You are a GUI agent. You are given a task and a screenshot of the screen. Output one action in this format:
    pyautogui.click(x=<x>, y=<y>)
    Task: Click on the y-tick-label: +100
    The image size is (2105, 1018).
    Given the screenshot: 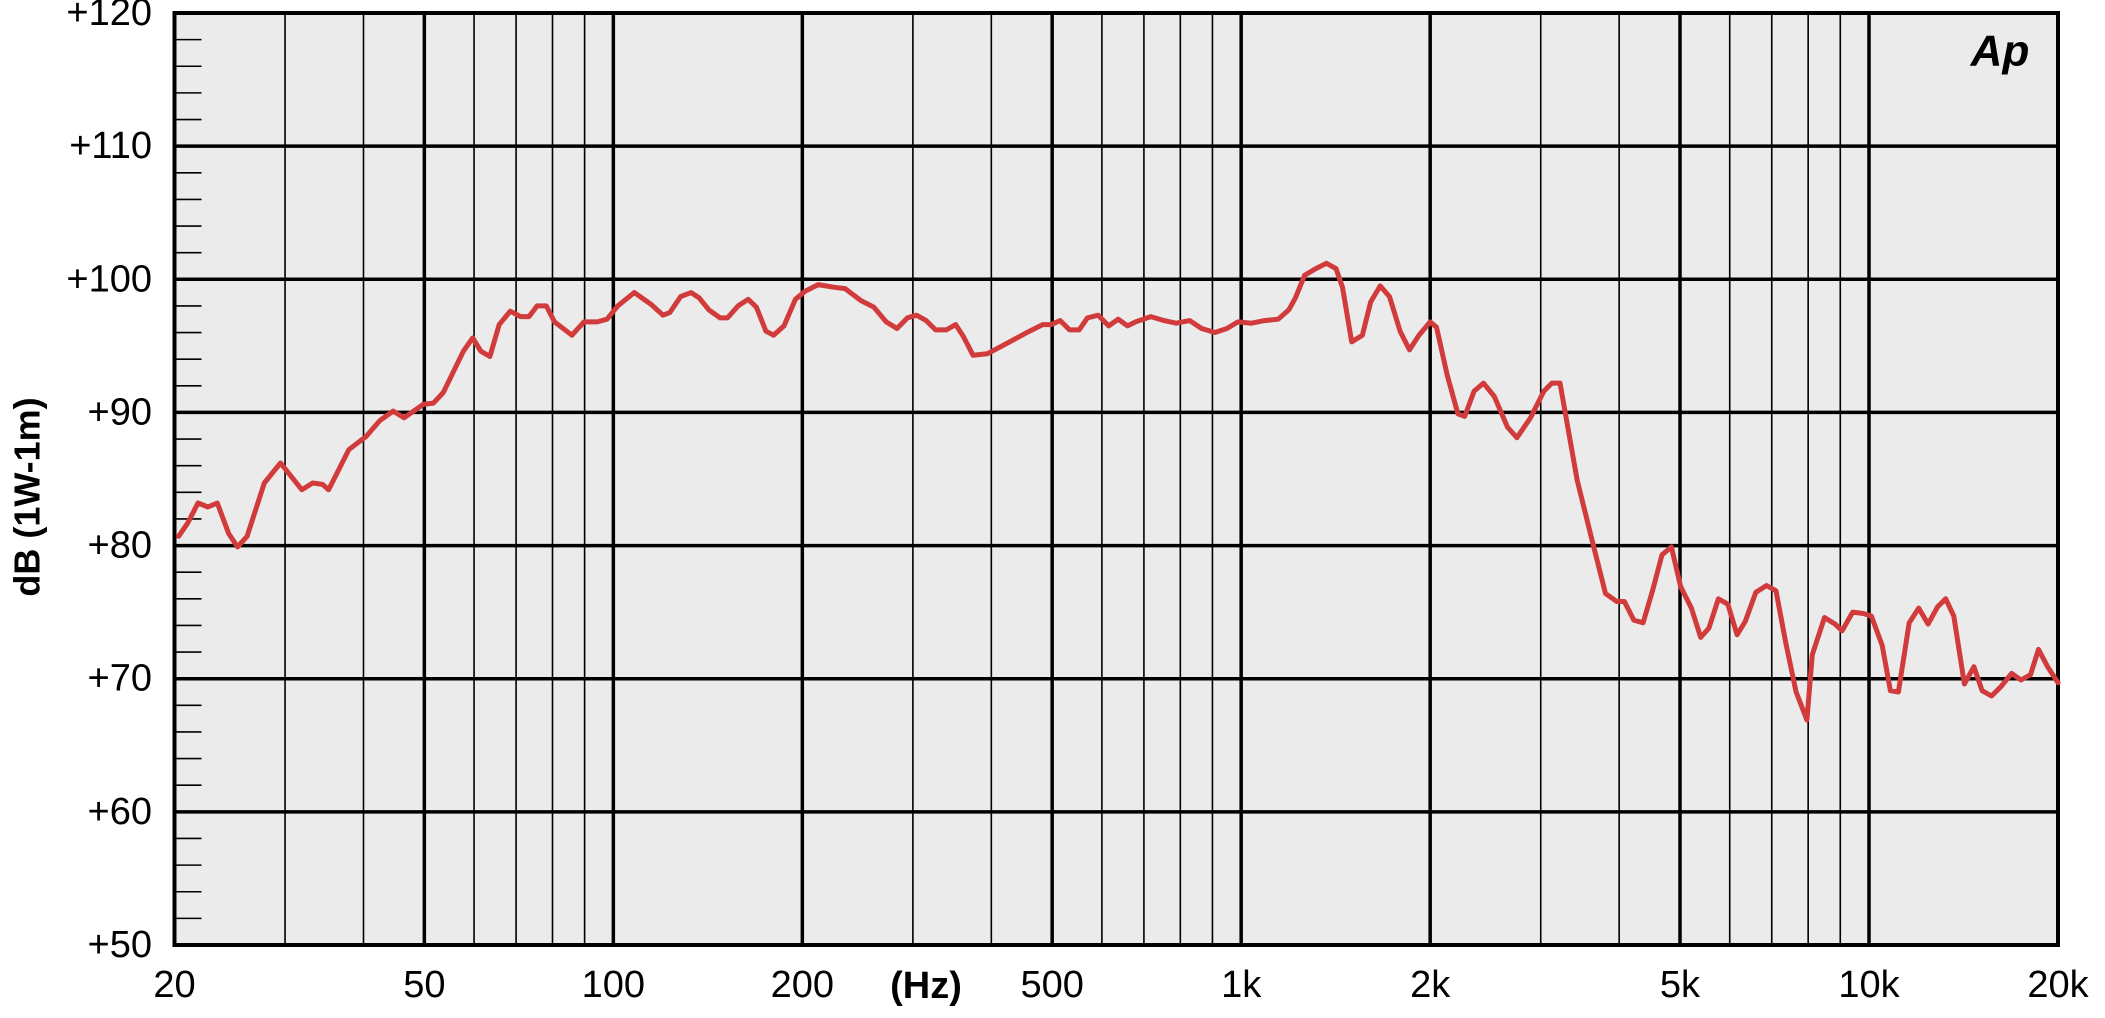 What is the action you would take?
    pyautogui.click(x=109, y=279)
    